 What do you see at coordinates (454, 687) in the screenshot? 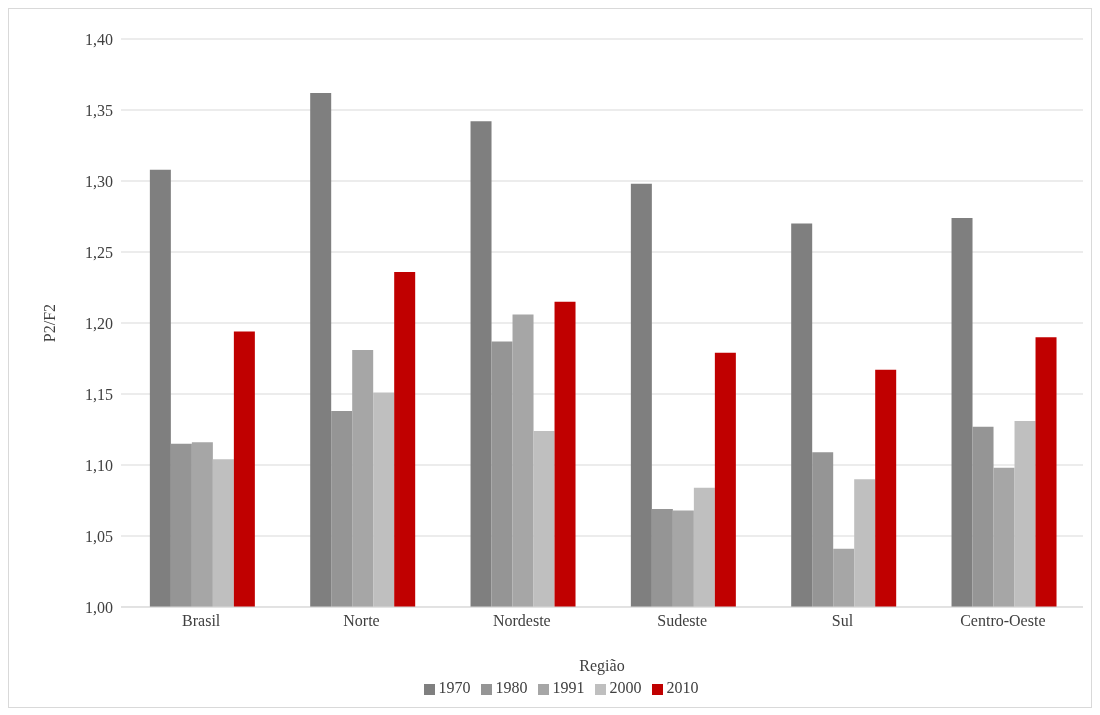
I see `legend-label: 1970` at bounding box center [454, 687].